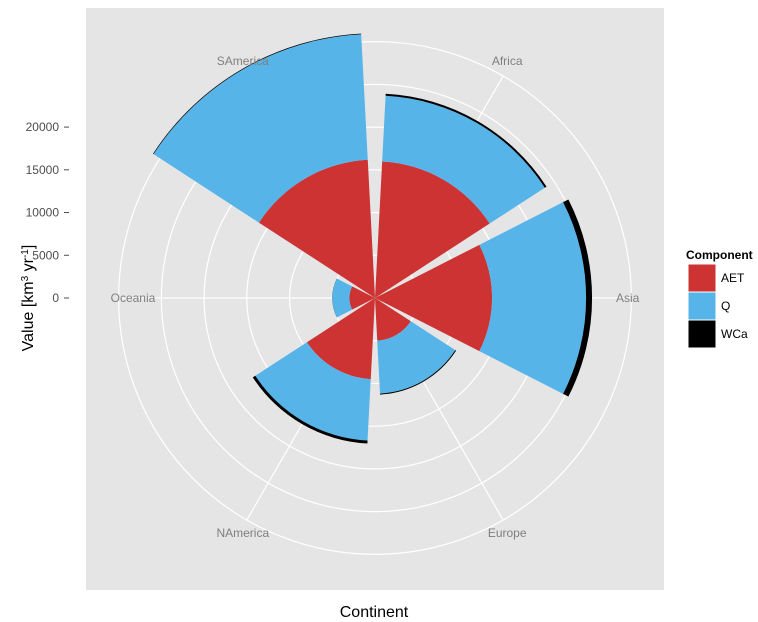 Image resolution: width=758 pixels, height=622 pixels. I want to click on bar-q-europe, so click(416, 357).